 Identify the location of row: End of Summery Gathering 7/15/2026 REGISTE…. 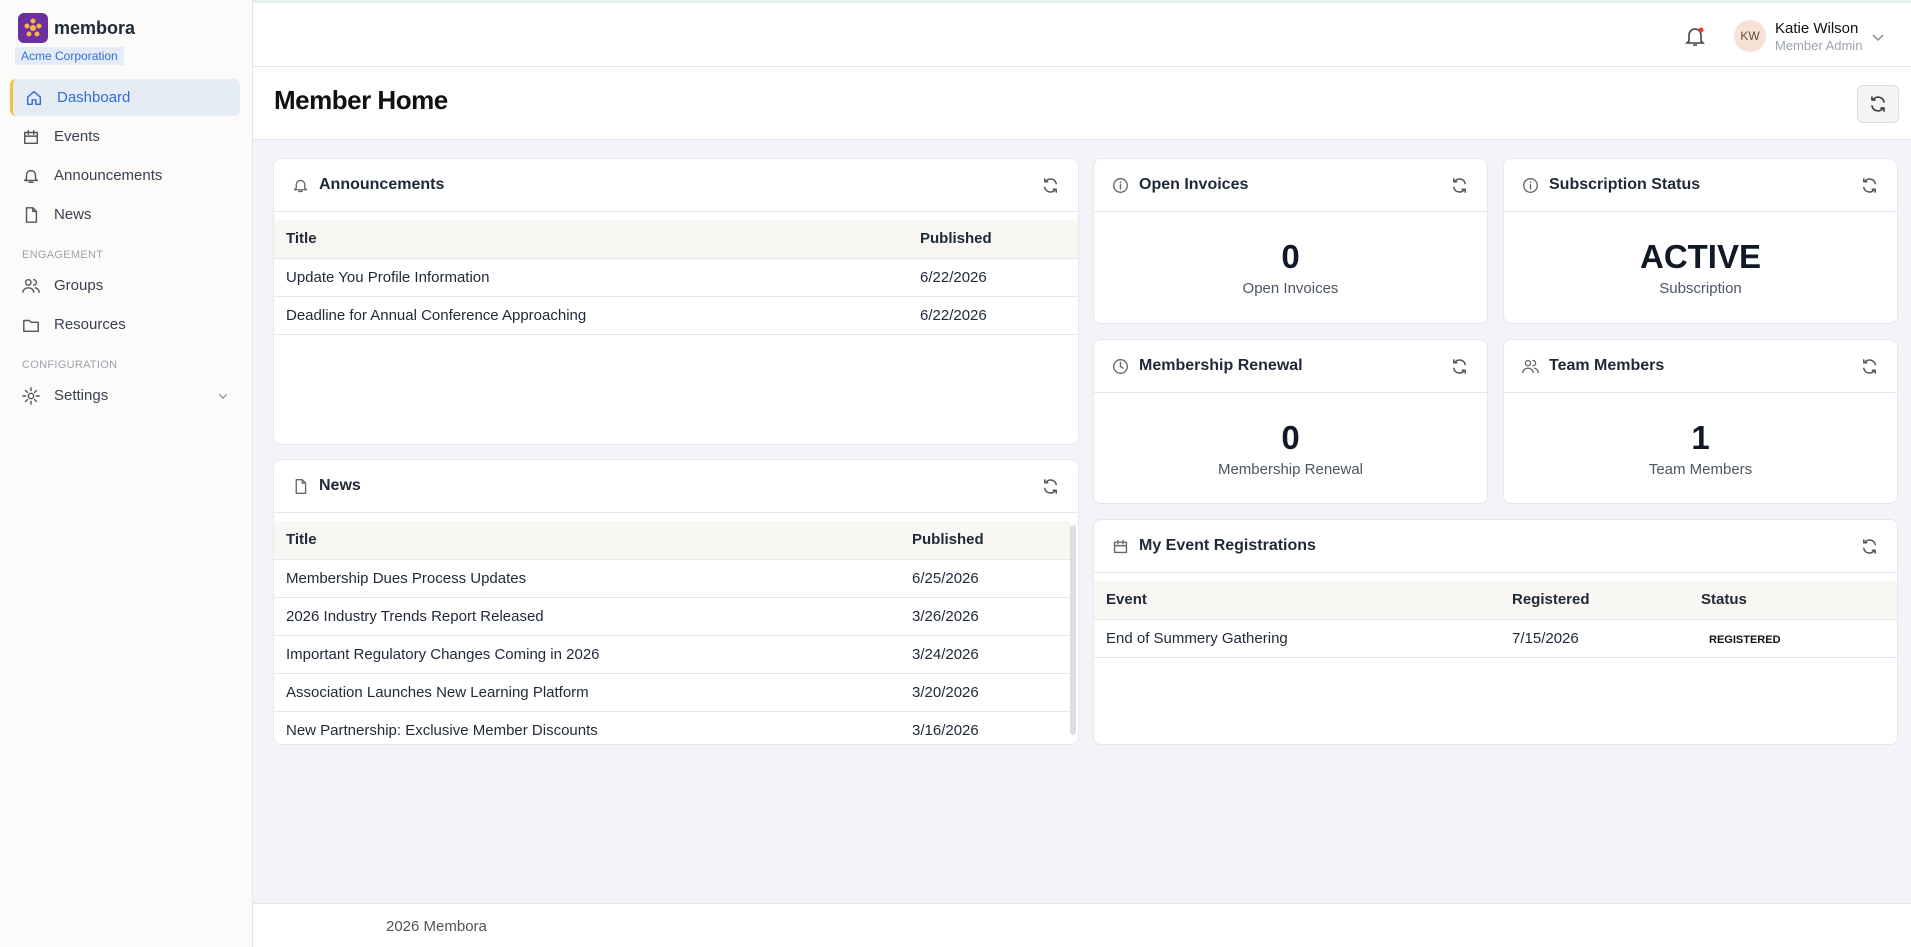
(1495, 638).